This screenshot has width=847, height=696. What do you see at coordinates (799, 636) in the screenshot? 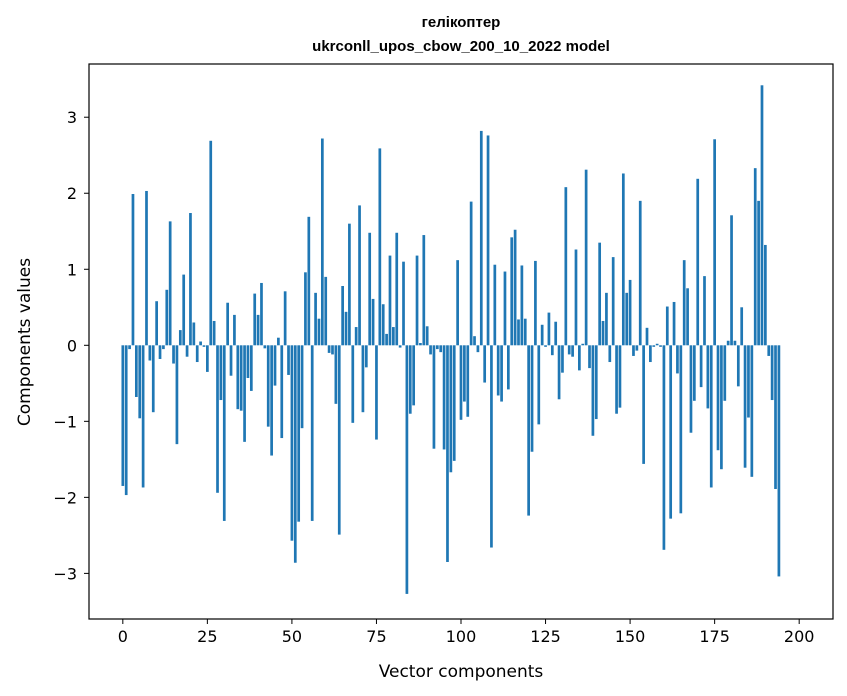
I see `x-tick-label: 200` at bounding box center [799, 636].